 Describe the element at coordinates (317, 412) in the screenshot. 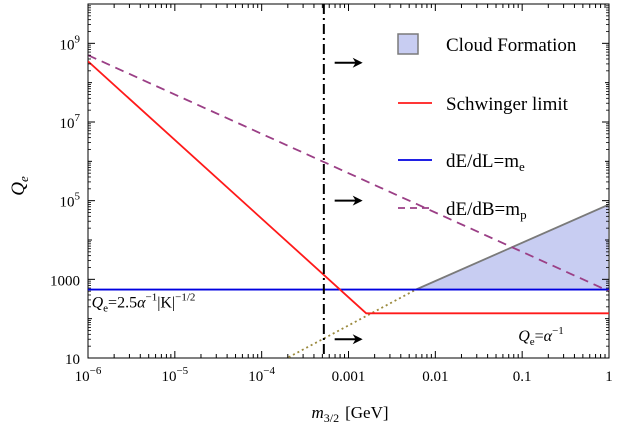

I see `x-axis-title-symbol: m` at that location.